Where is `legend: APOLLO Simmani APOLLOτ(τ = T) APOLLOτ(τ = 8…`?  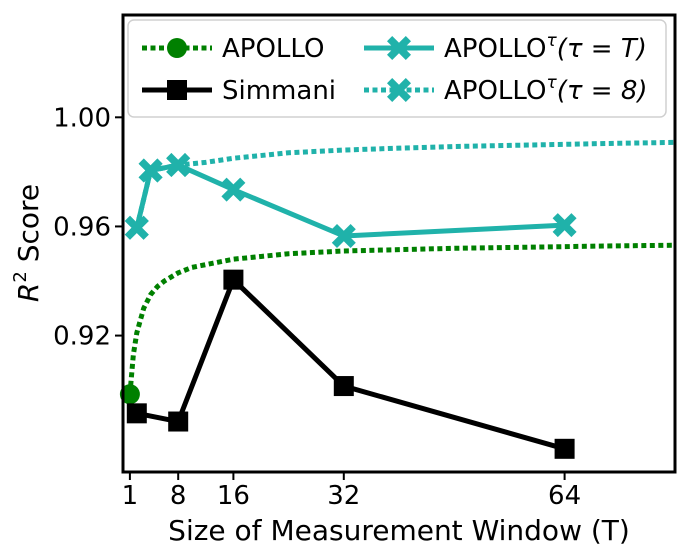
legend: APOLLO Simmani APOLLOτ(τ = T) APOLLOτ(τ = 8… is located at coordinates (397, 68).